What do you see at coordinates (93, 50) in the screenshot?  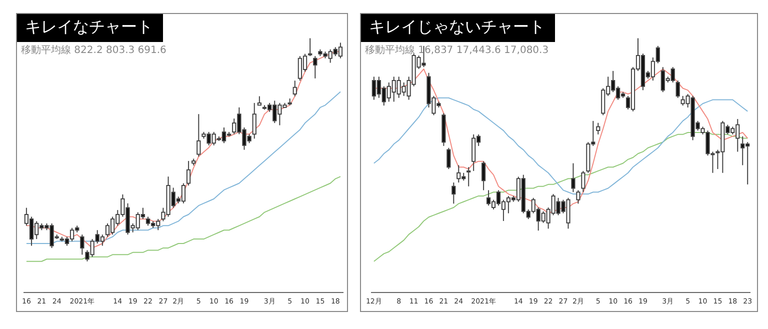 I see `text: 移動平均線 822.2 803.3 691.6` at bounding box center [93, 50].